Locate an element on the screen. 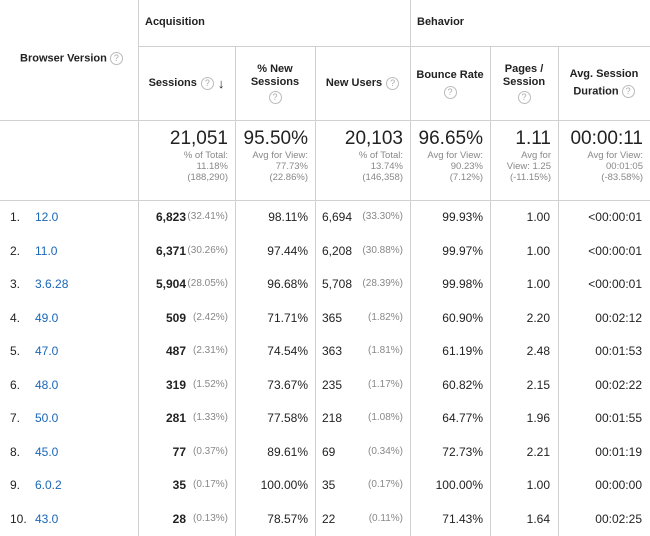 This screenshot has height=536, width=650. sessions-header: Sessions? ↓ is located at coordinates (186, 83).